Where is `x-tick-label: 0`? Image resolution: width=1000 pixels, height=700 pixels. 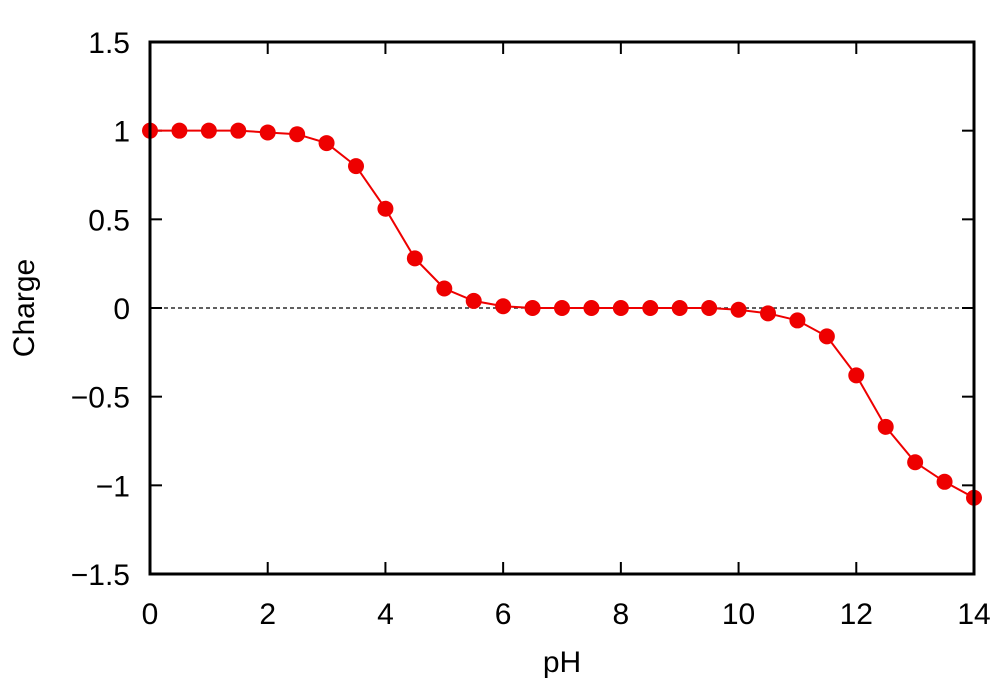
x-tick-label: 0 is located at coordinates (150, 614).